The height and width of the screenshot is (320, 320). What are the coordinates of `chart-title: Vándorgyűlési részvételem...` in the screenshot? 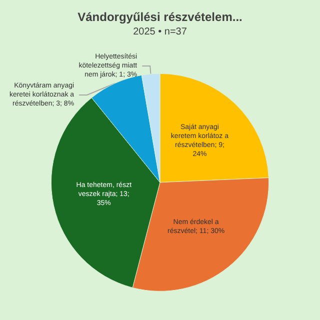 It's located at (160, 17).